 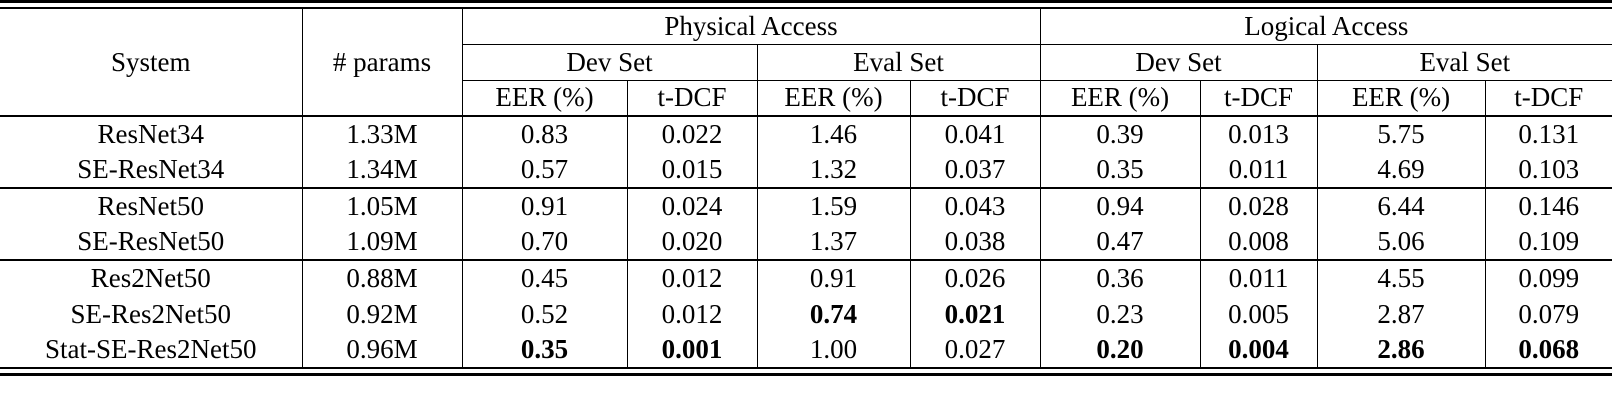 What do you see at coordinates (975, 206) in the screenshot?
I see `metric-value: 0.043` at bounding box center [975, 206].